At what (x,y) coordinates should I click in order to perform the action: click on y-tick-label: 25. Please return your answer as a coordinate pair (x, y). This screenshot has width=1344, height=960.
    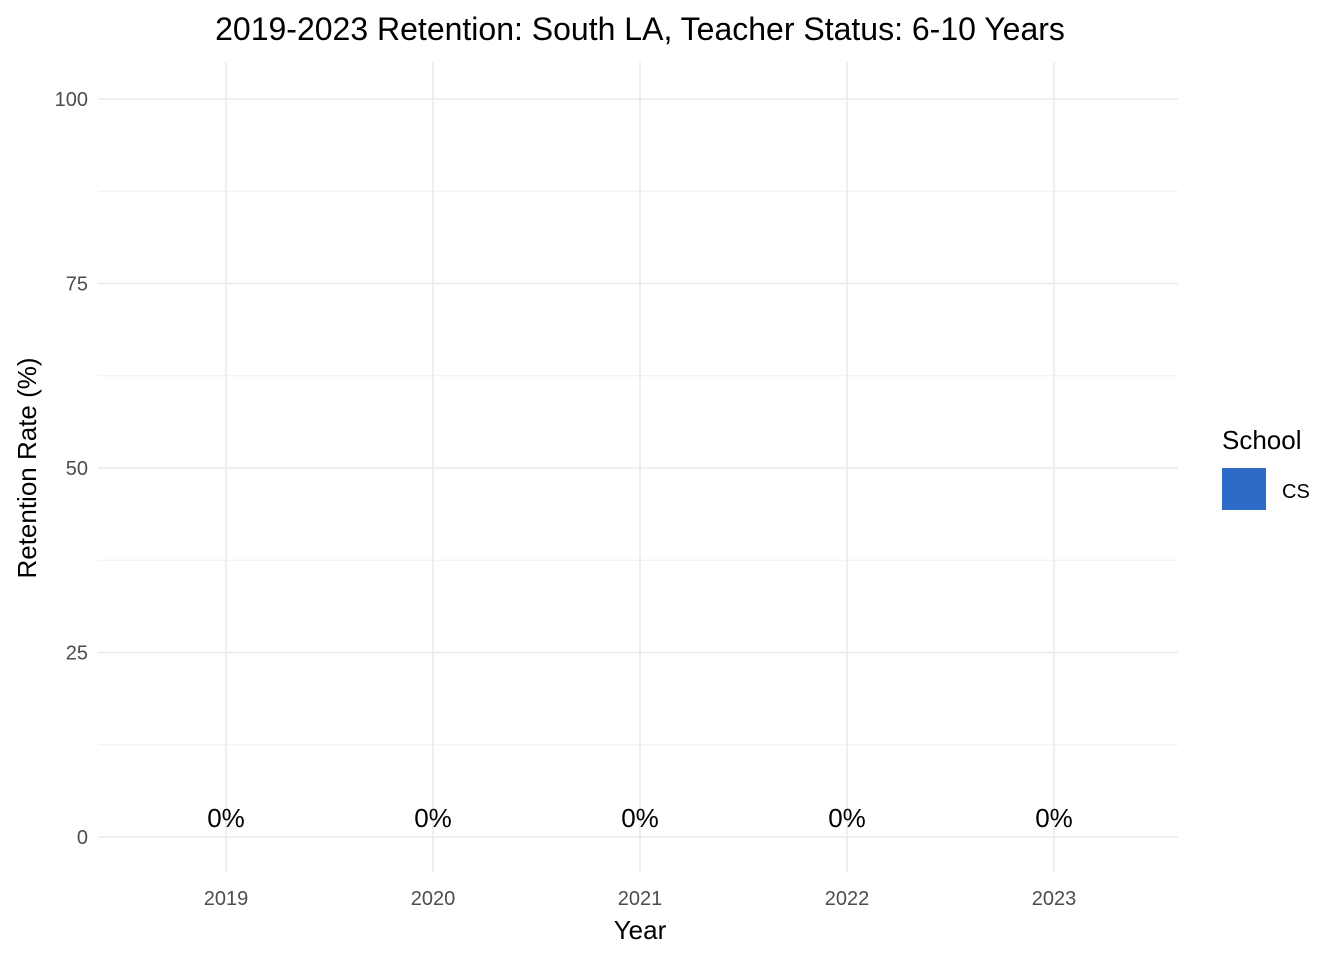
    Looking at the image, I should click on (77, 654).